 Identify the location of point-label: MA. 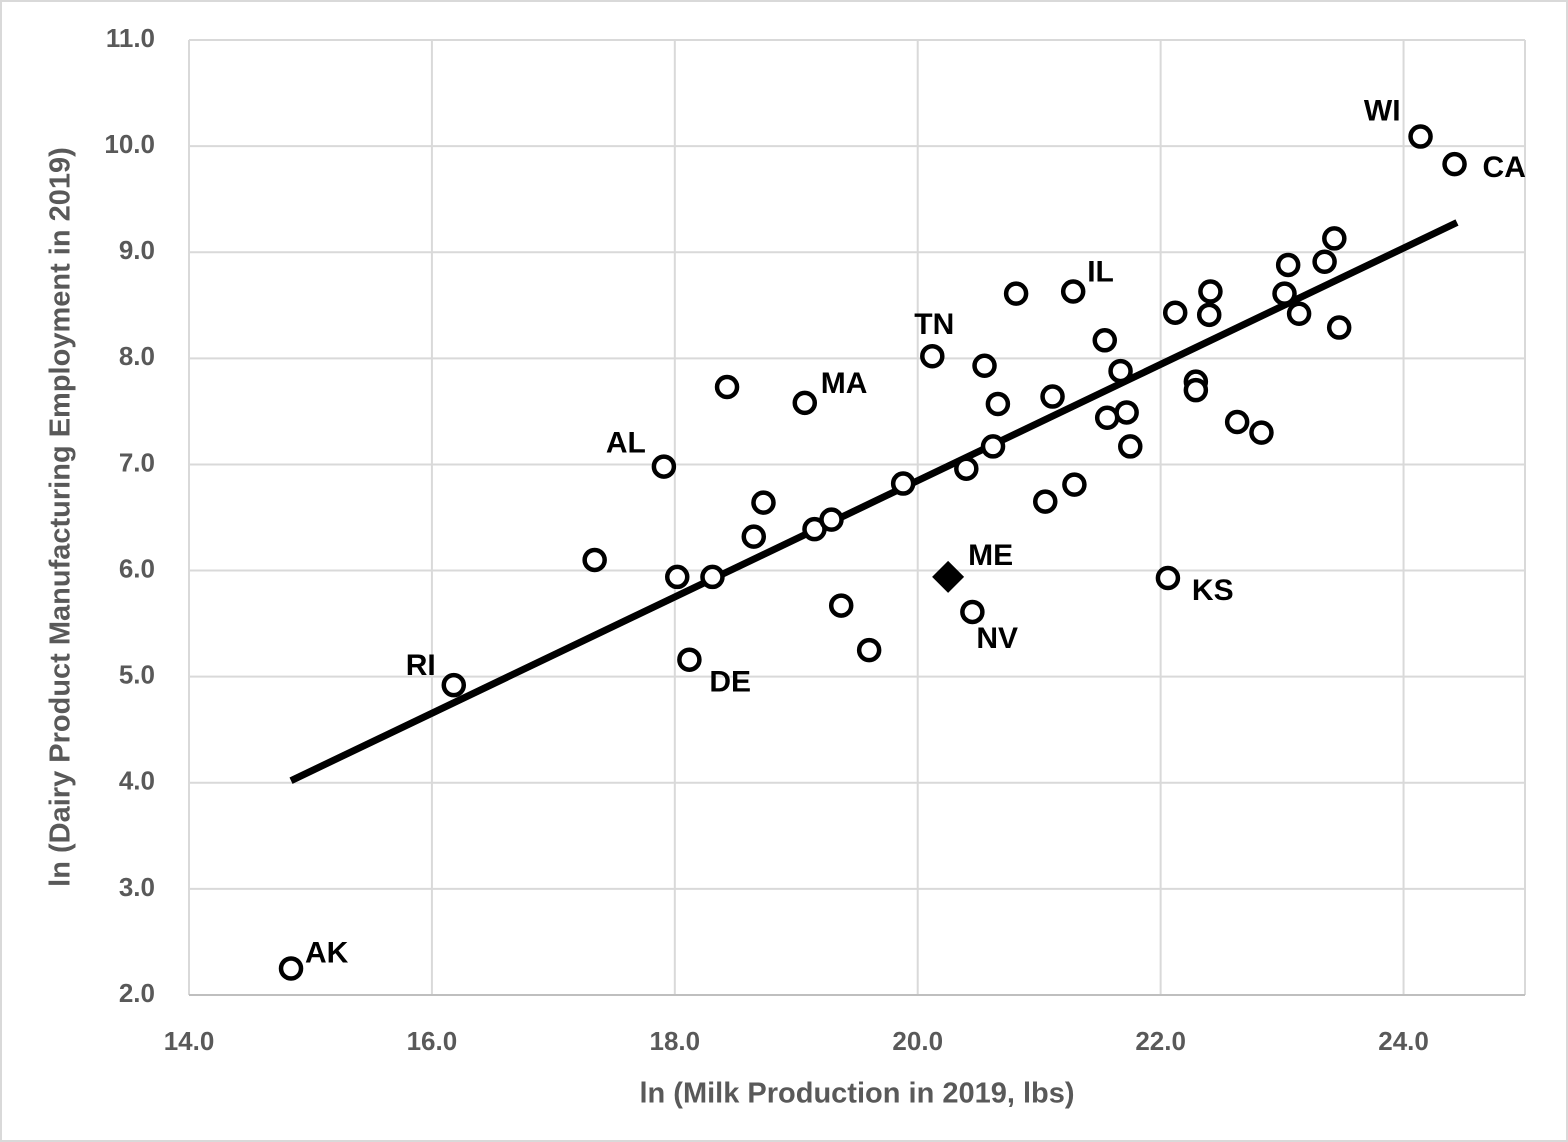
(844, 383).